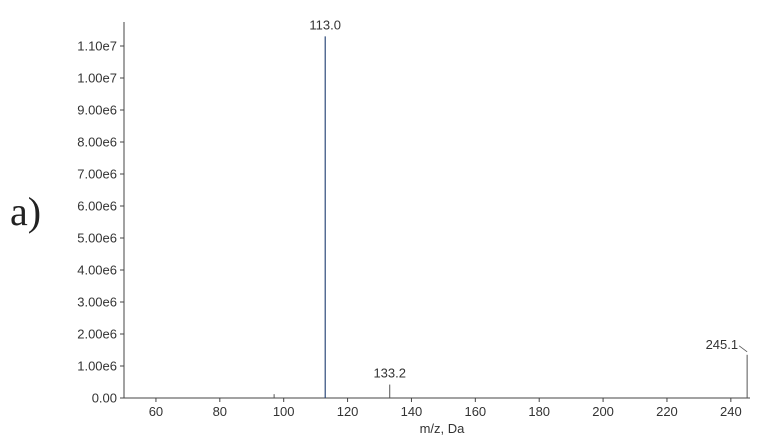 The width and height of the screenshot is (780, 443). What do you see at coordinates (284, 411) in the screenshot?
I see `x-tick-label: 100` at bounding box center [284, 411].